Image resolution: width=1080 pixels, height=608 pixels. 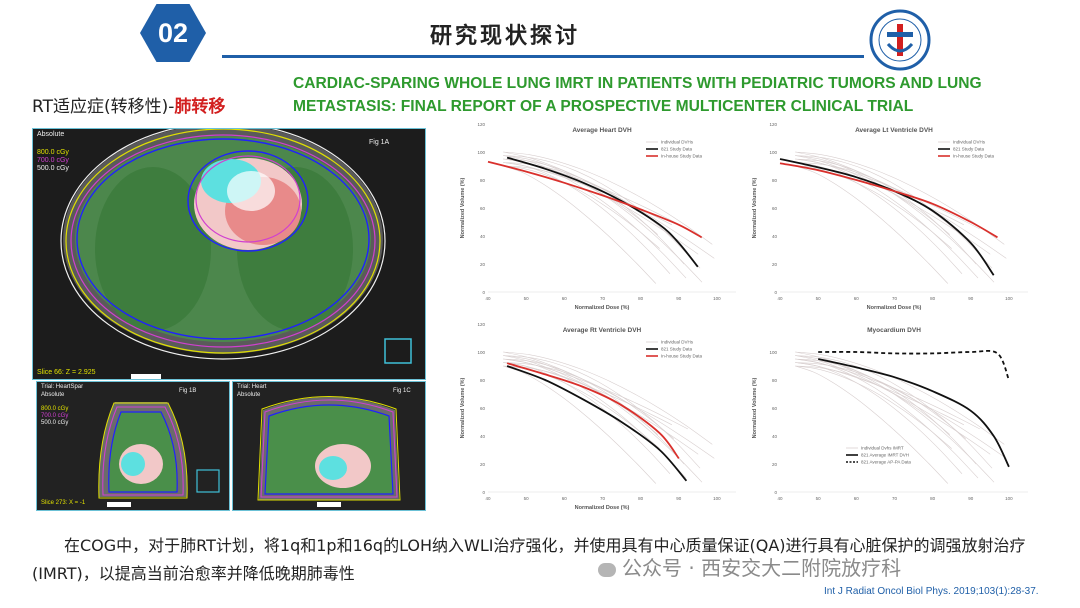 I want to click on chart-title: Average Heart DVH, so click(x=602, y=130).